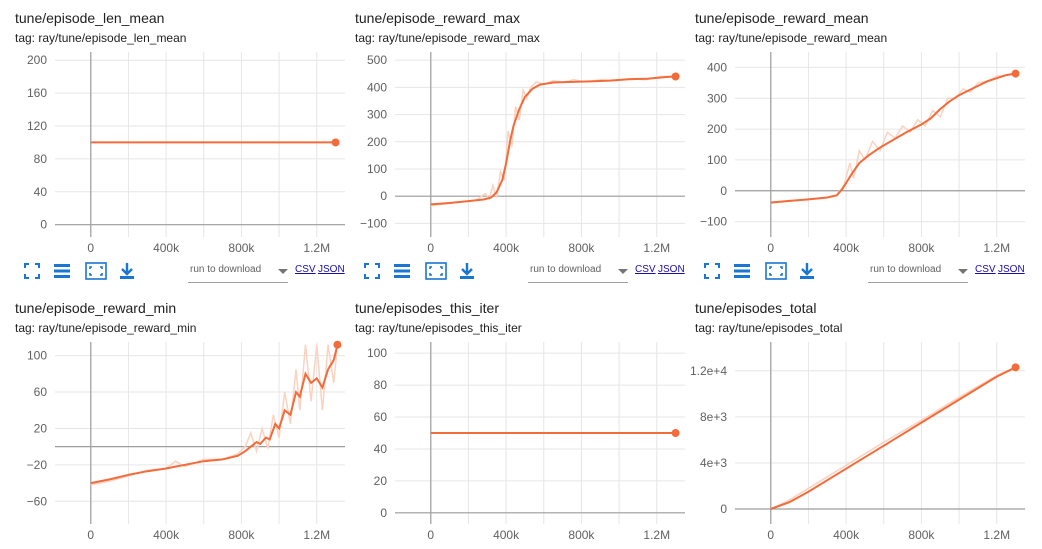  Describe the element at coordinates (713, 417) in the screenshot. I see `y-tick-label: 8e+3` at that location.